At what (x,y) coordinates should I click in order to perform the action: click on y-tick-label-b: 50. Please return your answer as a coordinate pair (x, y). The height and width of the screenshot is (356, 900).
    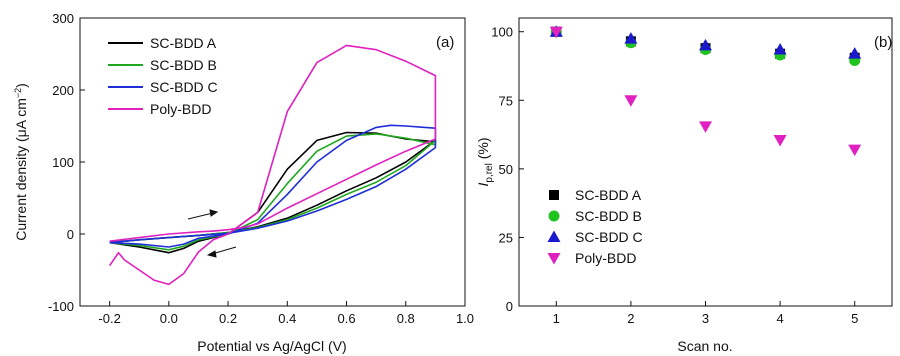
    Looking at the image, I should click on (506, 169).